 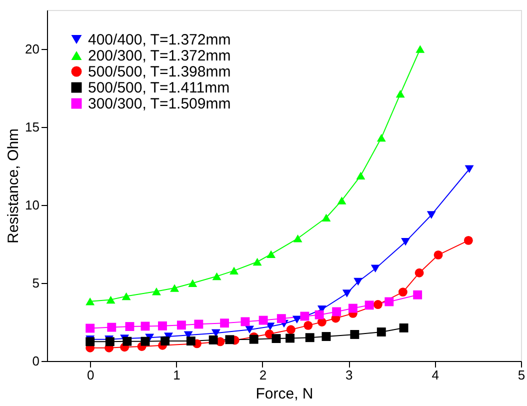 What do you see at coordinates (285, 394) in the screenshot?
I see `x-axis-title: Force, N` at bounding box center [285, 394].